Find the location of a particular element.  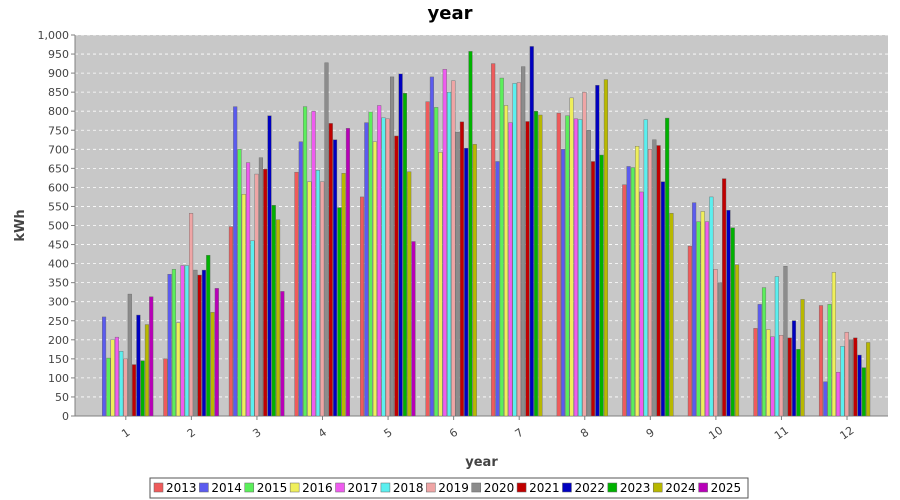

legend-swatch-2024 is located at coordinates (657, 487).